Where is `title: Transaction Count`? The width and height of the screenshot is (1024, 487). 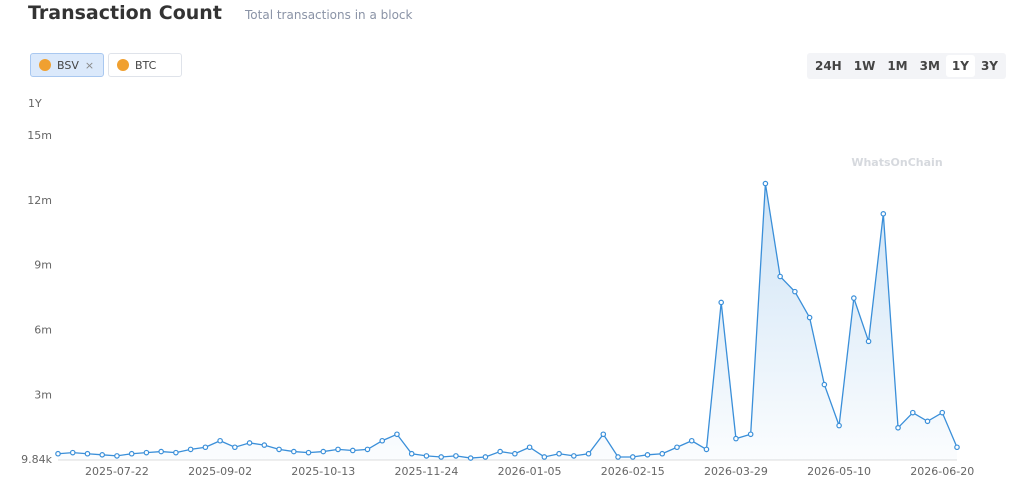 title: Transaction Count is located at coordinates (125, 13).